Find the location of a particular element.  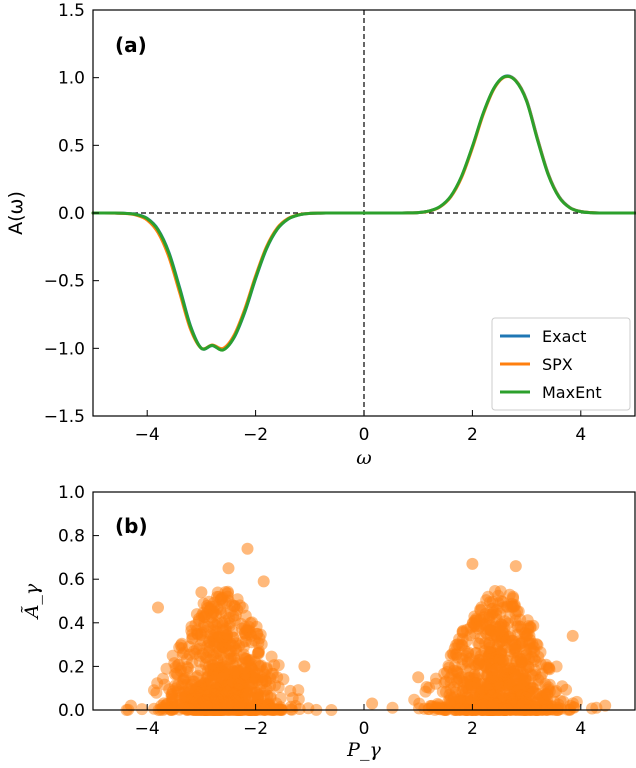

y-tick-label: −1.0 is located at coordinates (64, 349).